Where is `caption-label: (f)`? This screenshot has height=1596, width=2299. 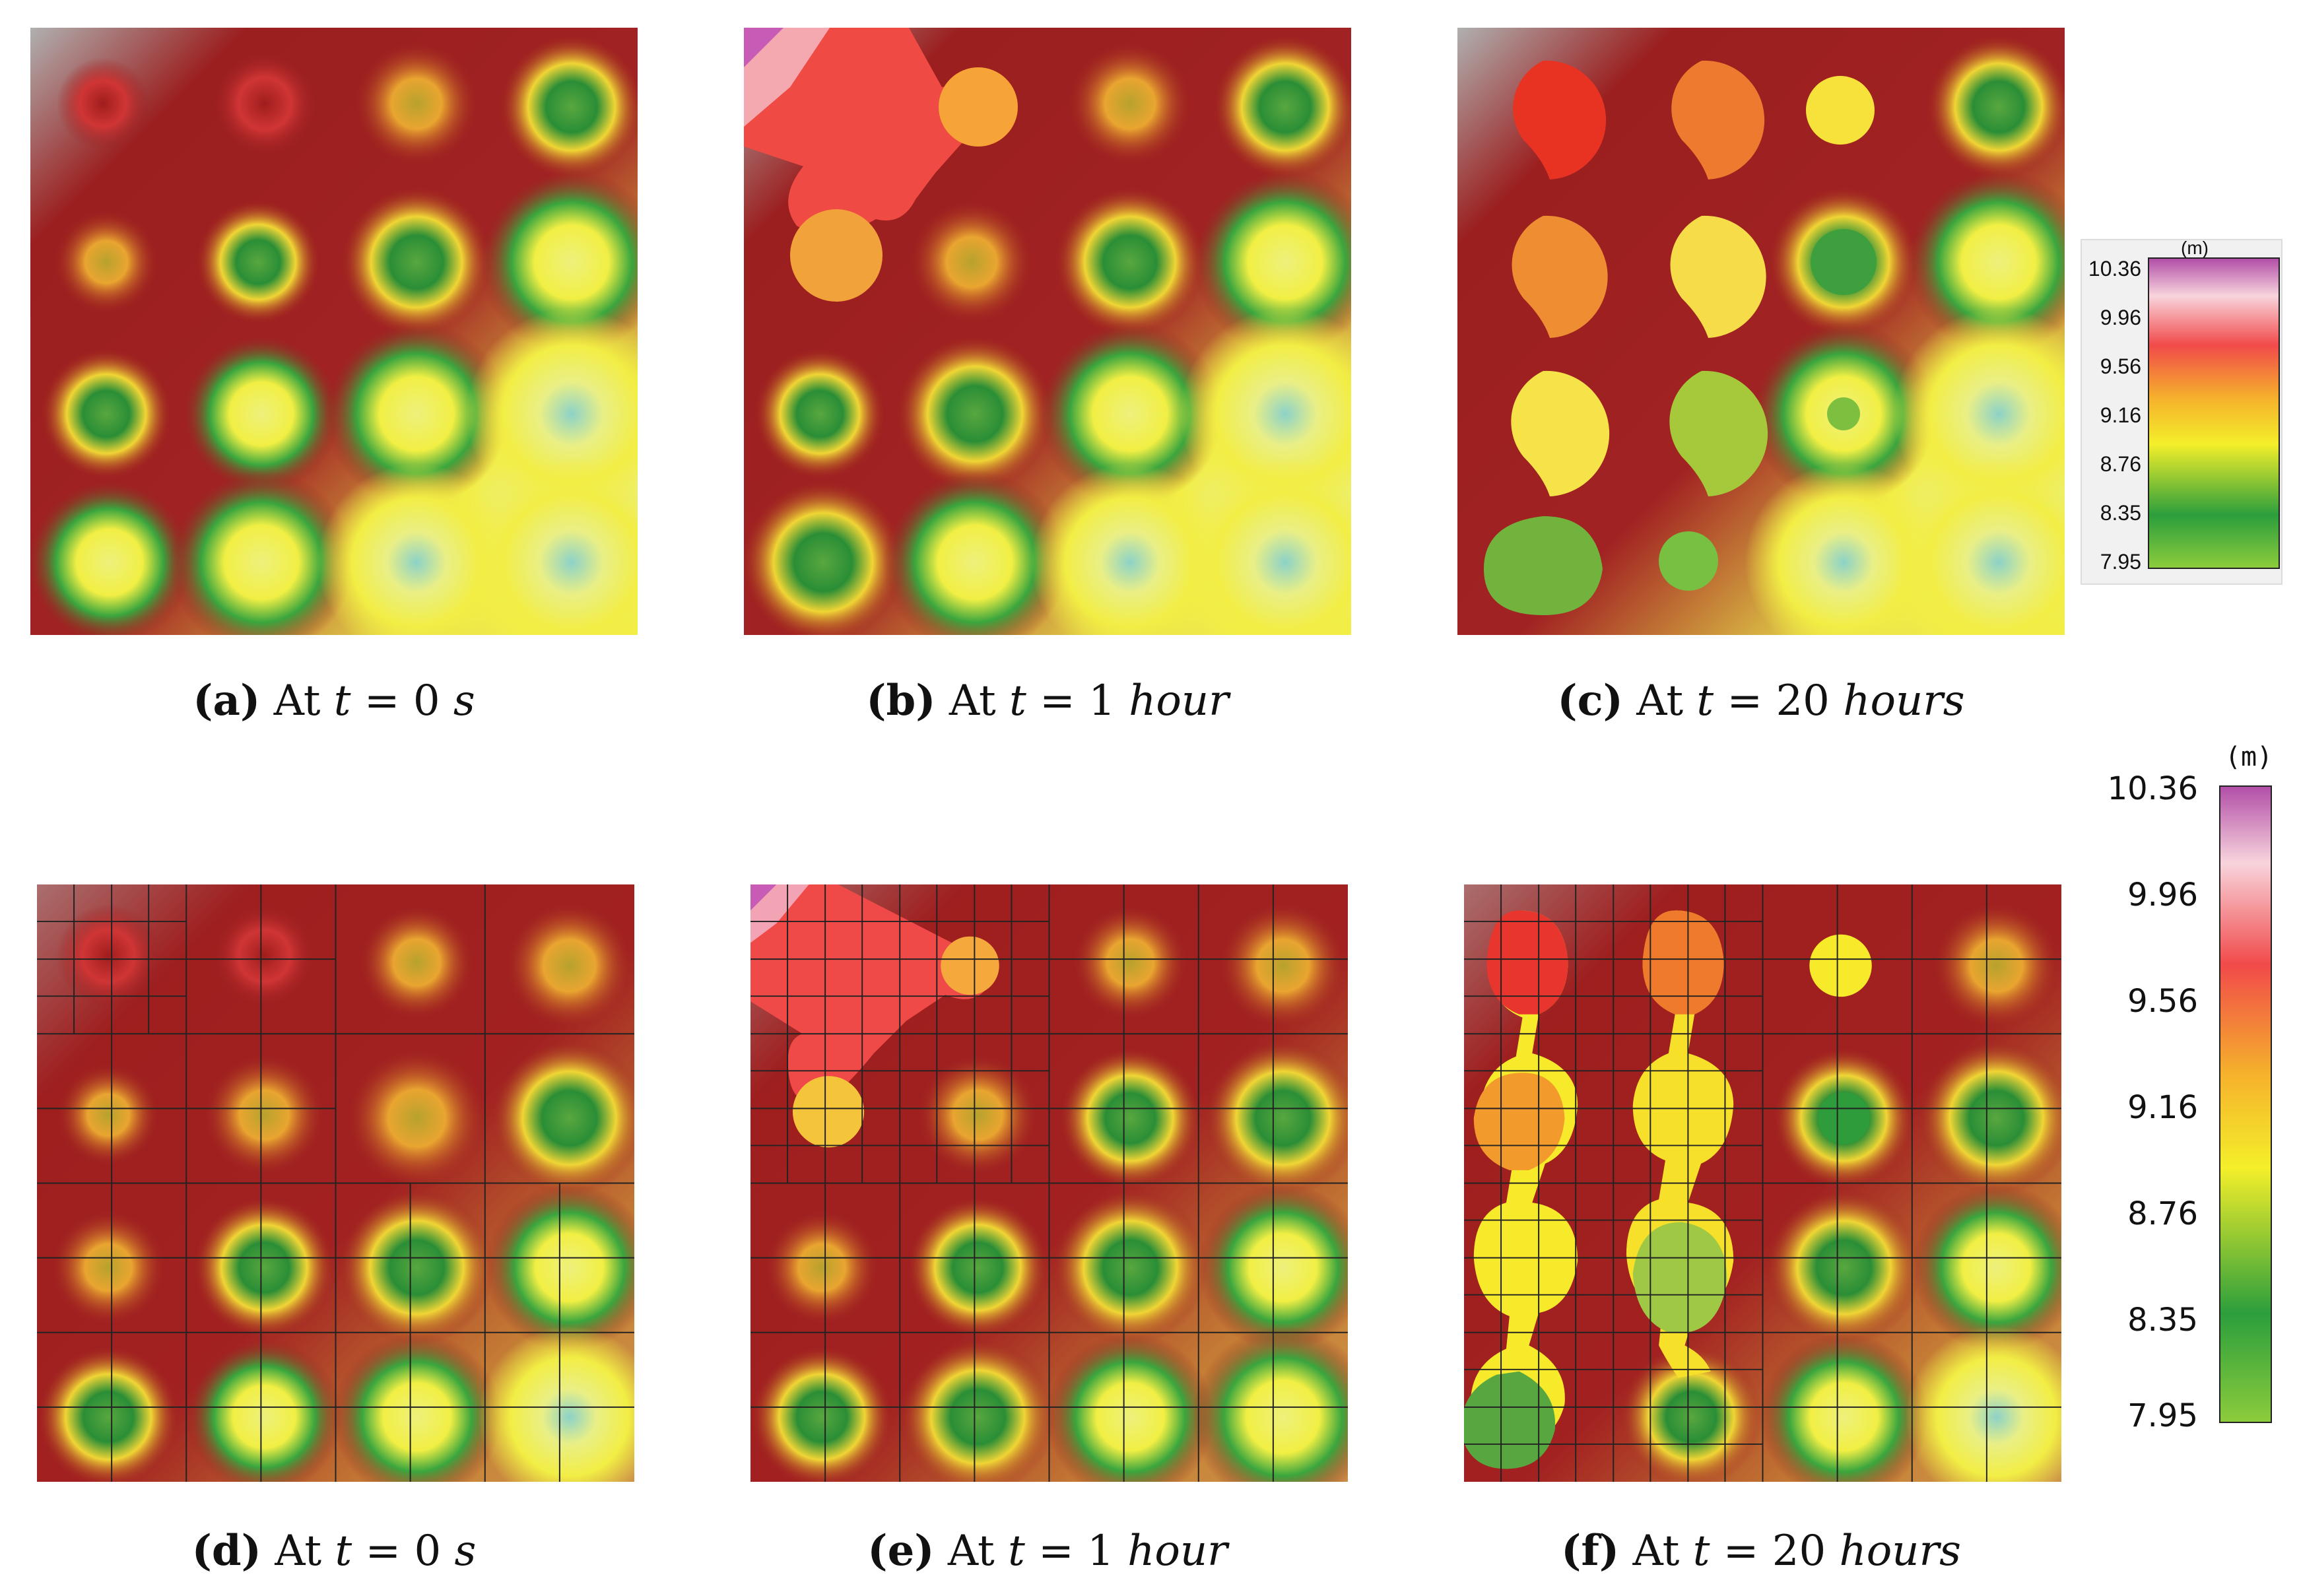 caption-label: (f) is located at coordinates (1590, 1551).